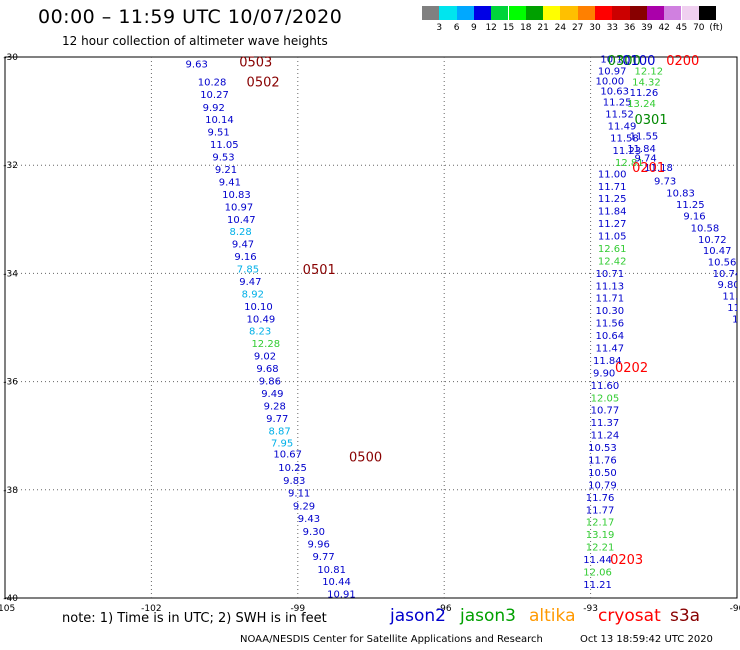 This screenshot has width=740, height=650. Describe the element at coordinates (260, 332) in the screenshot. I see `wave-height-point: 8.23` at that location.